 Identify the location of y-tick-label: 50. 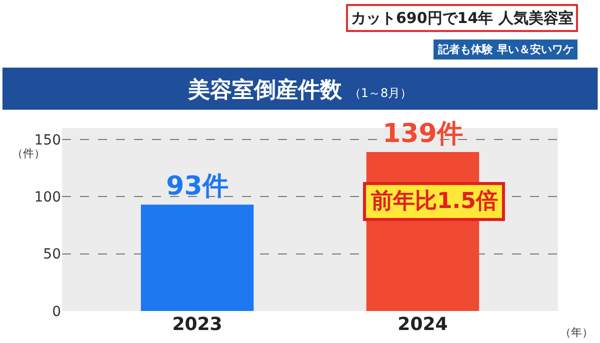
(52, 254).